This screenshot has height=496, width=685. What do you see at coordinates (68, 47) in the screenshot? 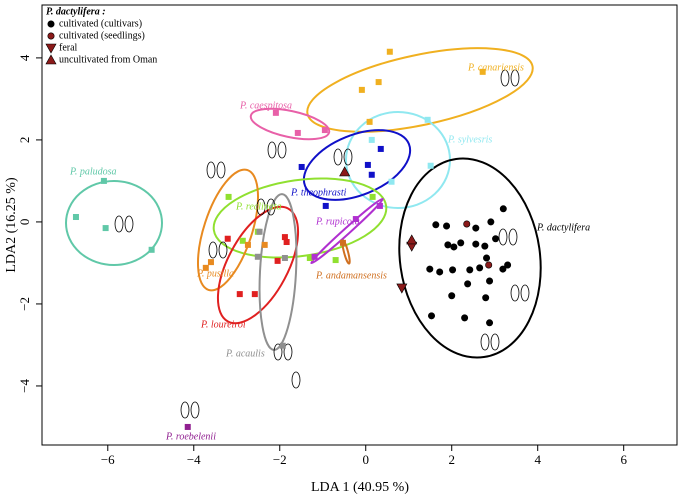
I see `legend-label: feral` at bounding box center [68, 47].